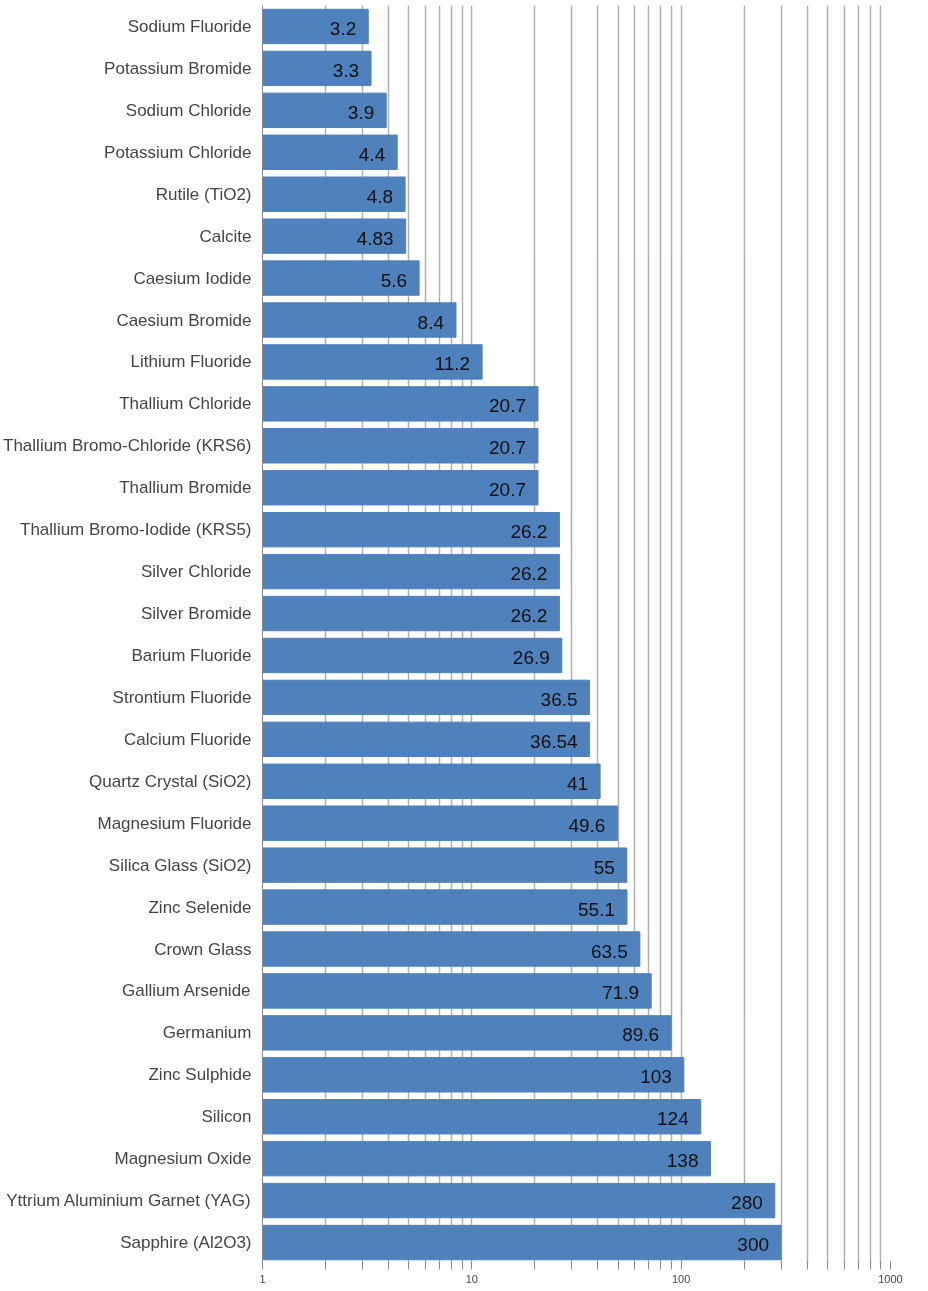 This screenshot has height=1291, width=928. What do you see at coordinates (372, 154) in the screenshot?
I see `data-label: 4.4` at bounding box center [372, 154].